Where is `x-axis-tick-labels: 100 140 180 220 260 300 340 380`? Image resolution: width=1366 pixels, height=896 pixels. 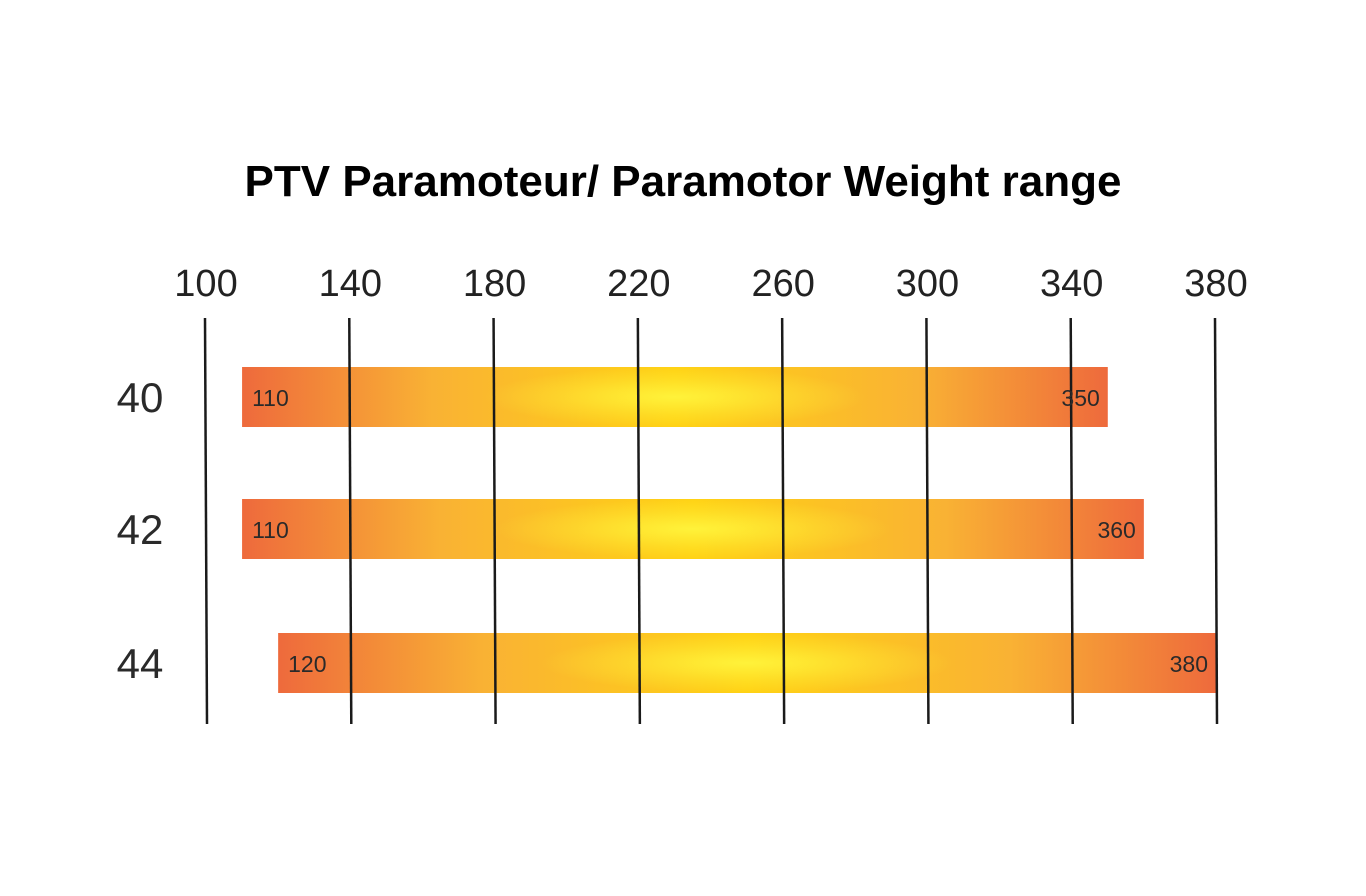 x-axis-tick-labels: 100 140 180 220 260 300 340 380 is located at coordinates (710, 284).